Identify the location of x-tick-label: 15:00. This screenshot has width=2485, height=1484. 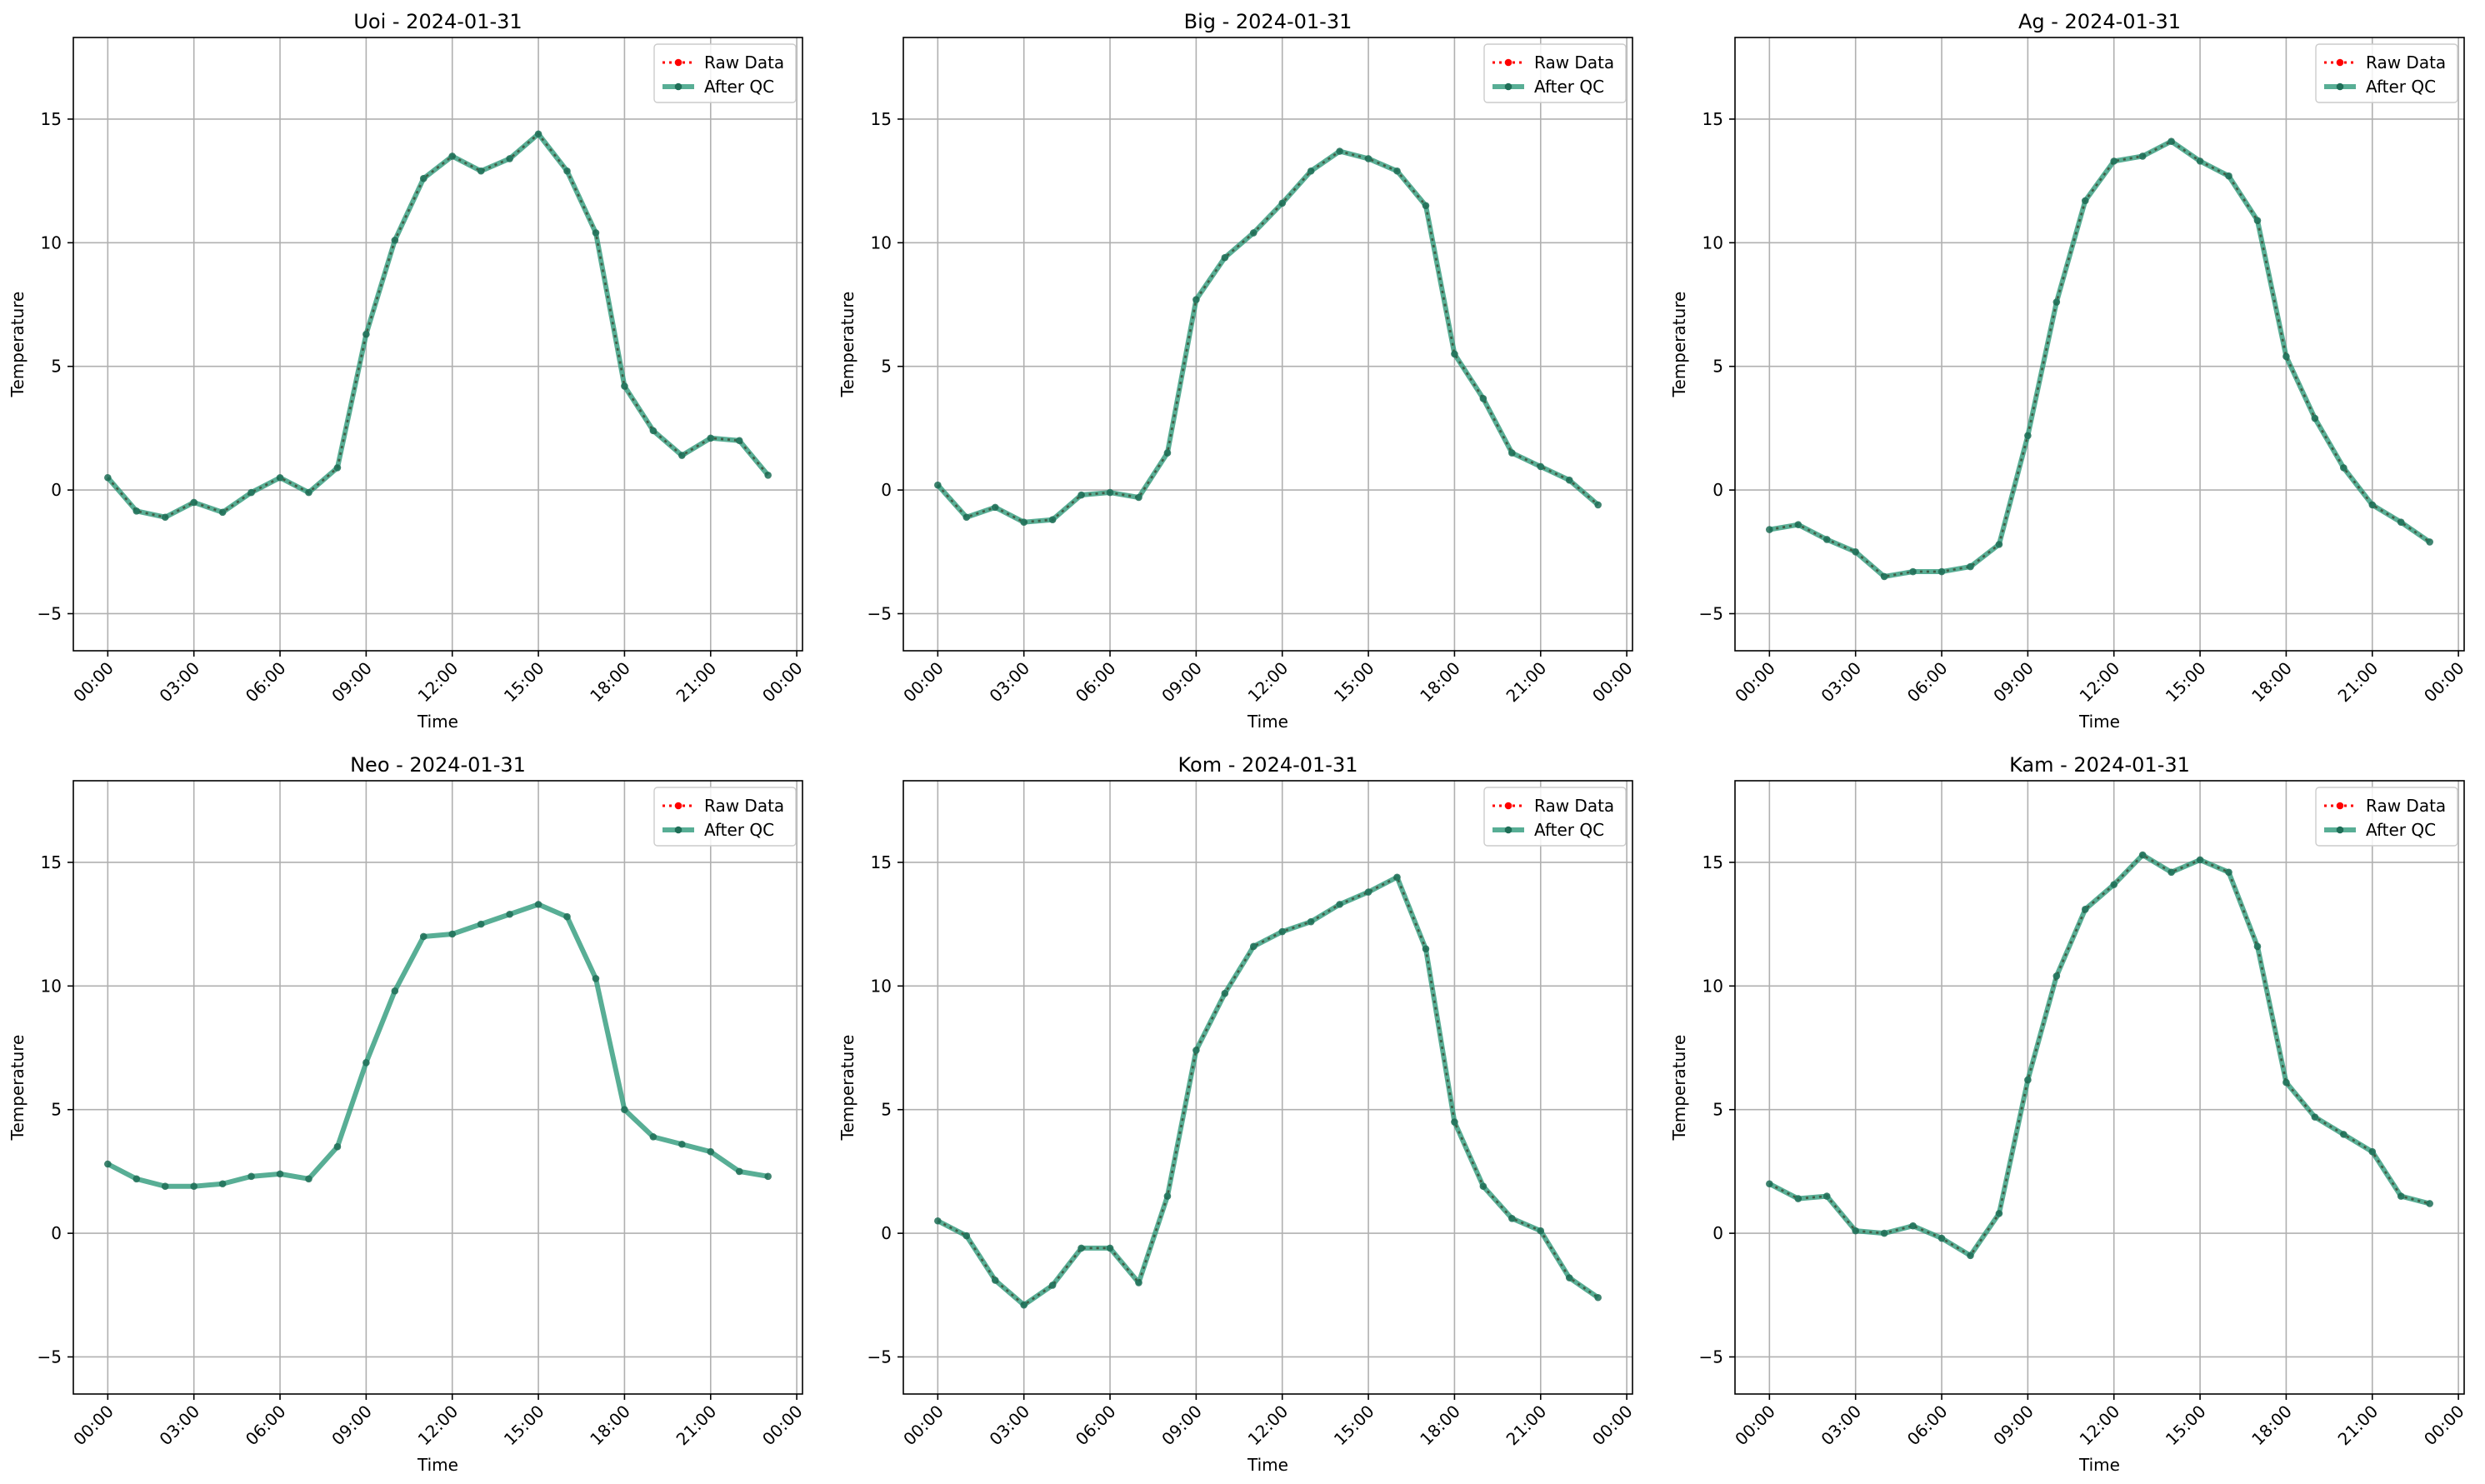
(524, 682).